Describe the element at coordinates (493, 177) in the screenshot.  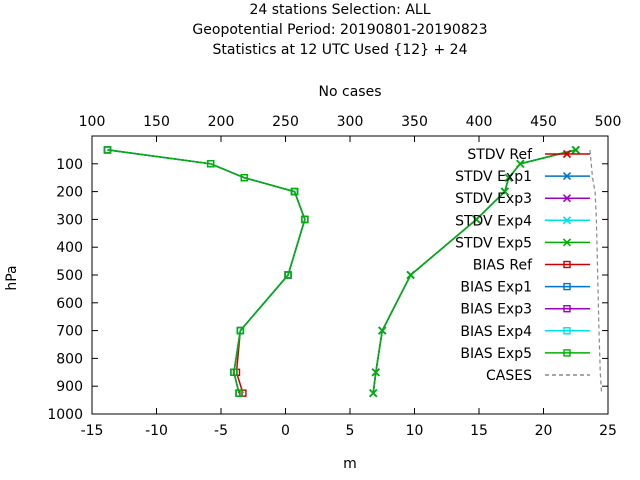
I see `legend-label-stdv-exp1: STDV Exp1` at that location.